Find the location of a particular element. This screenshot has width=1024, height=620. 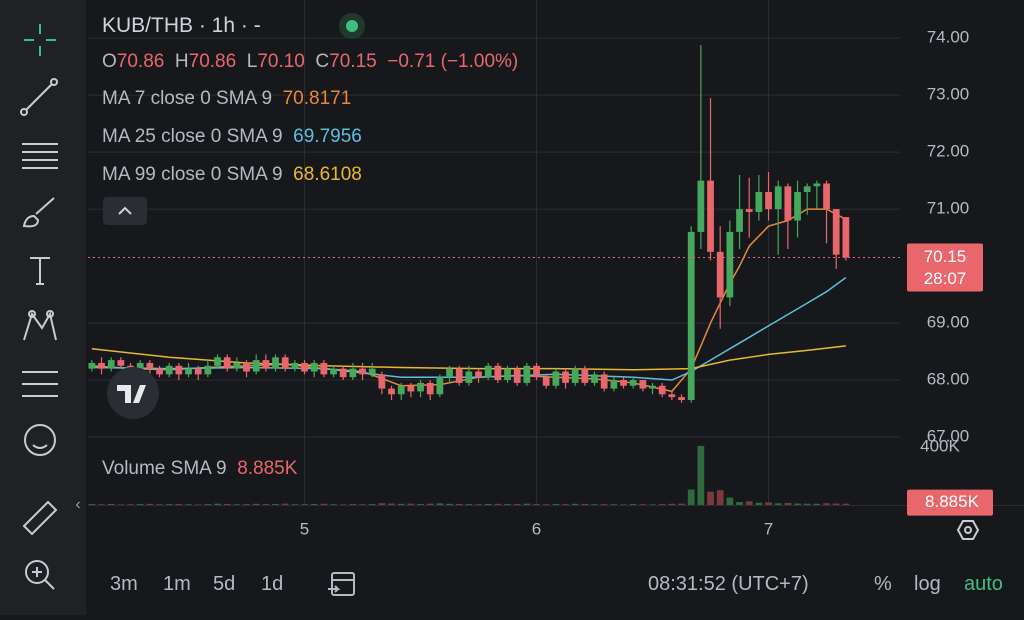

ohlc-value: 70.10 is located at coordinates (281, 61).